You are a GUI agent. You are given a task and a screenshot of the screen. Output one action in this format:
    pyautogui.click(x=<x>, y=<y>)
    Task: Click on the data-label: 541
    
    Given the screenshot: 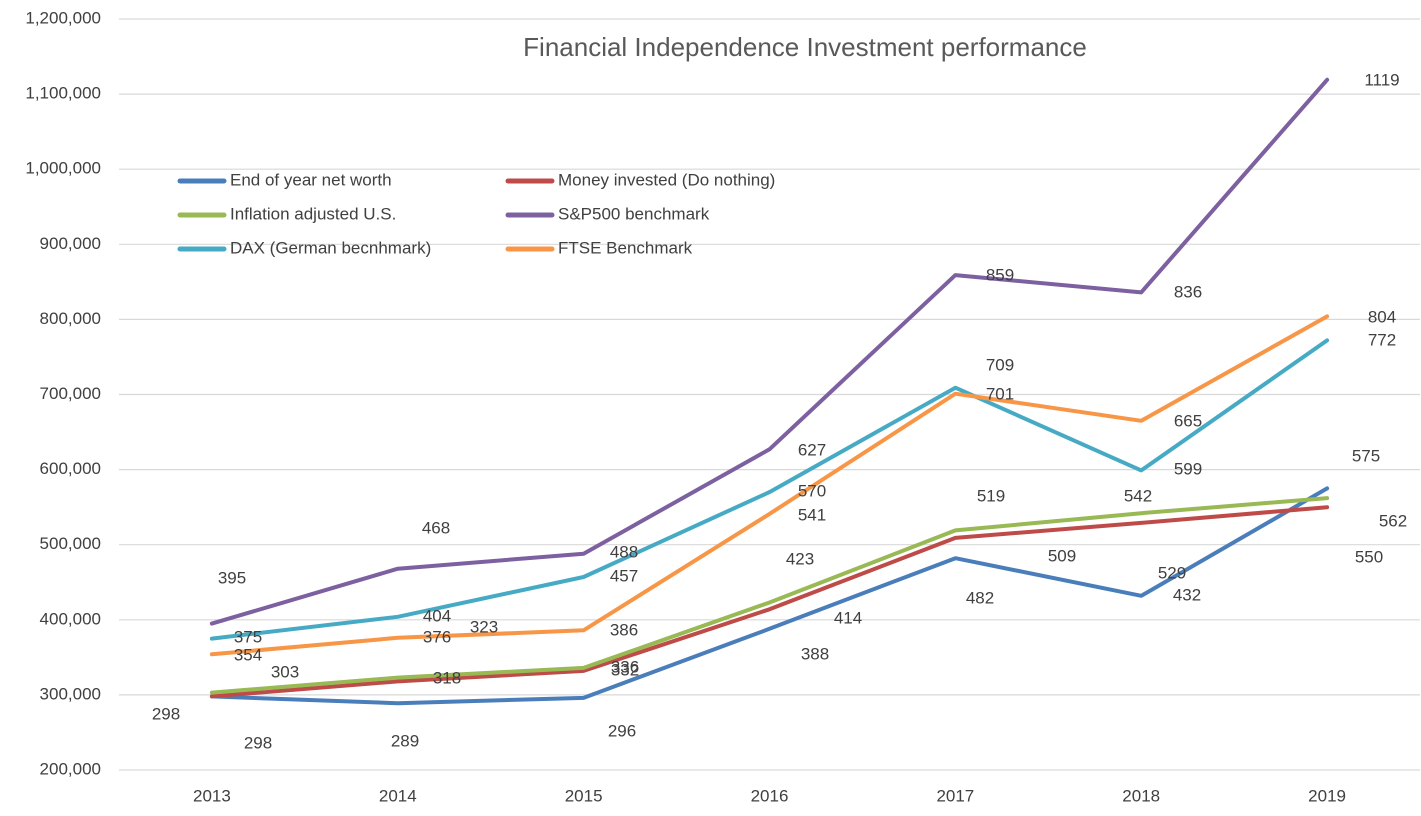 What is the action you would take?
    pyautogui.click(x=812, y=514)
    